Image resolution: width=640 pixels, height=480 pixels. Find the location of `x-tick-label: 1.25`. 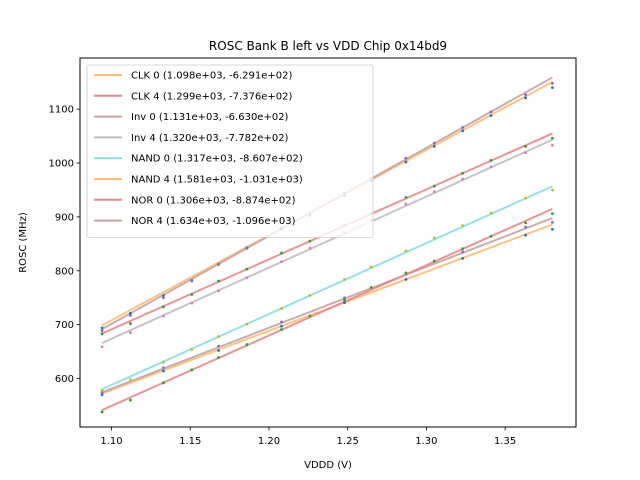

x-tick-label: 1.25 is located at coordinates (348, 441).